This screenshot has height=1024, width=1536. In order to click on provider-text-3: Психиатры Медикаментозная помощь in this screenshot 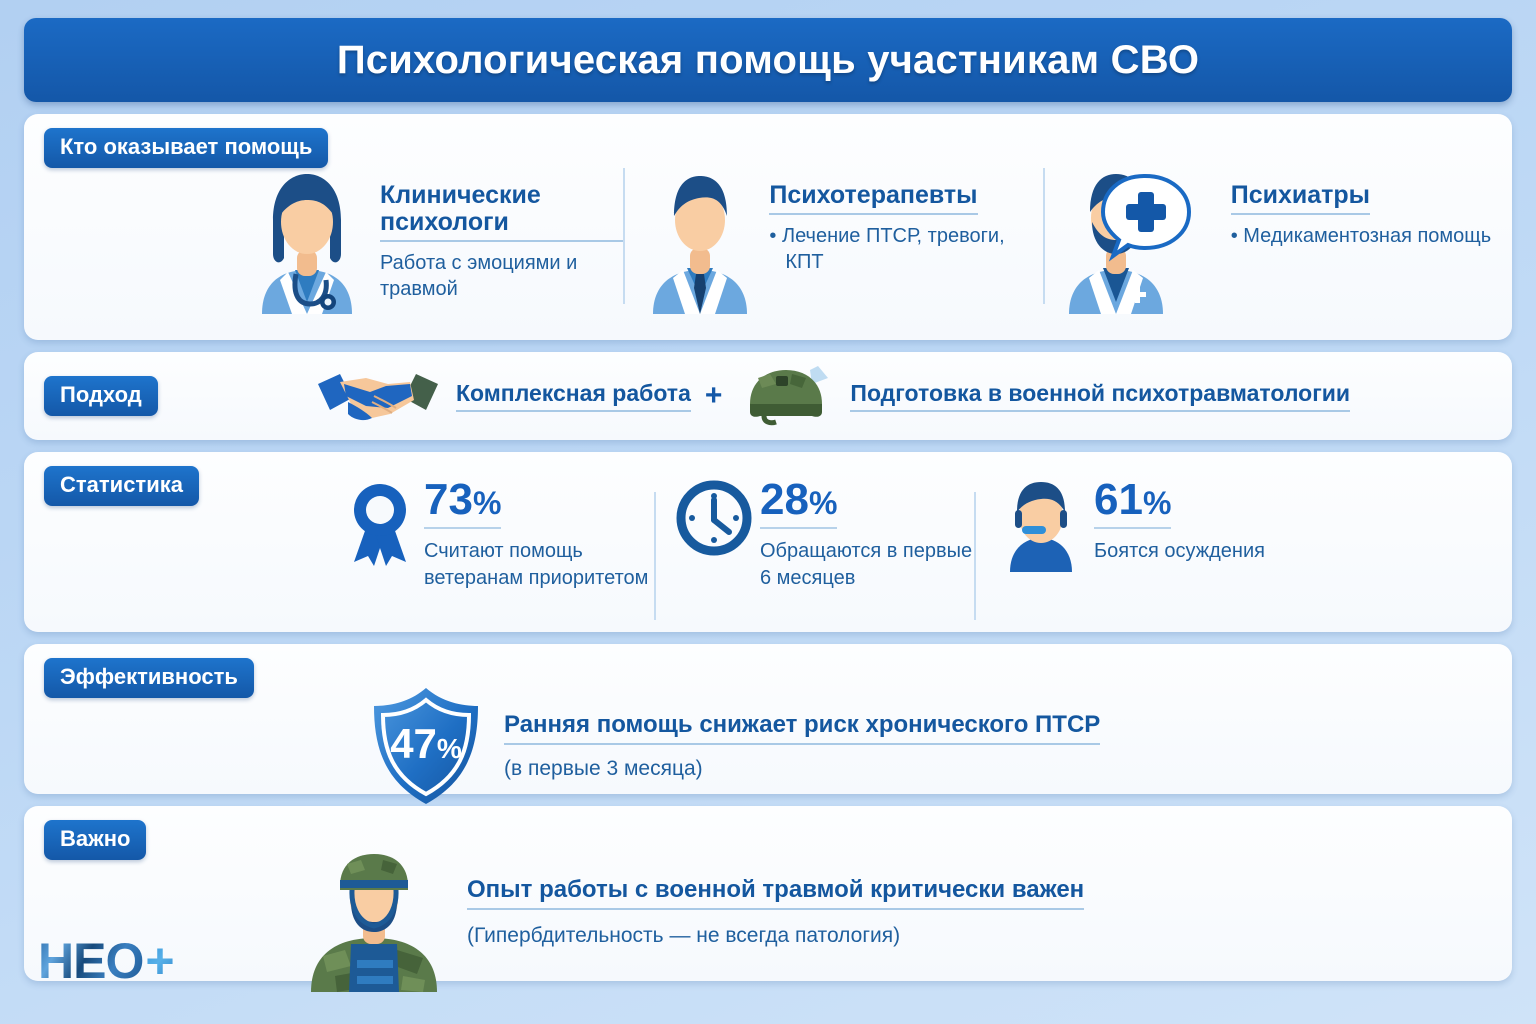, I will do `click(1360, 205)`.